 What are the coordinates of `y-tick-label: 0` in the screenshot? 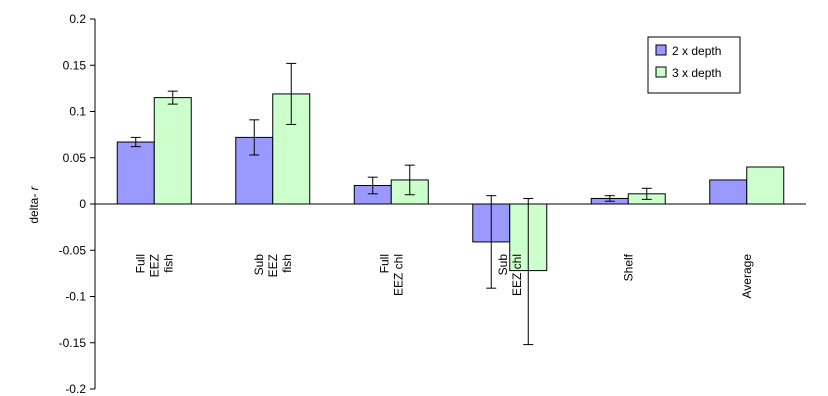 It's located at (82, 204).